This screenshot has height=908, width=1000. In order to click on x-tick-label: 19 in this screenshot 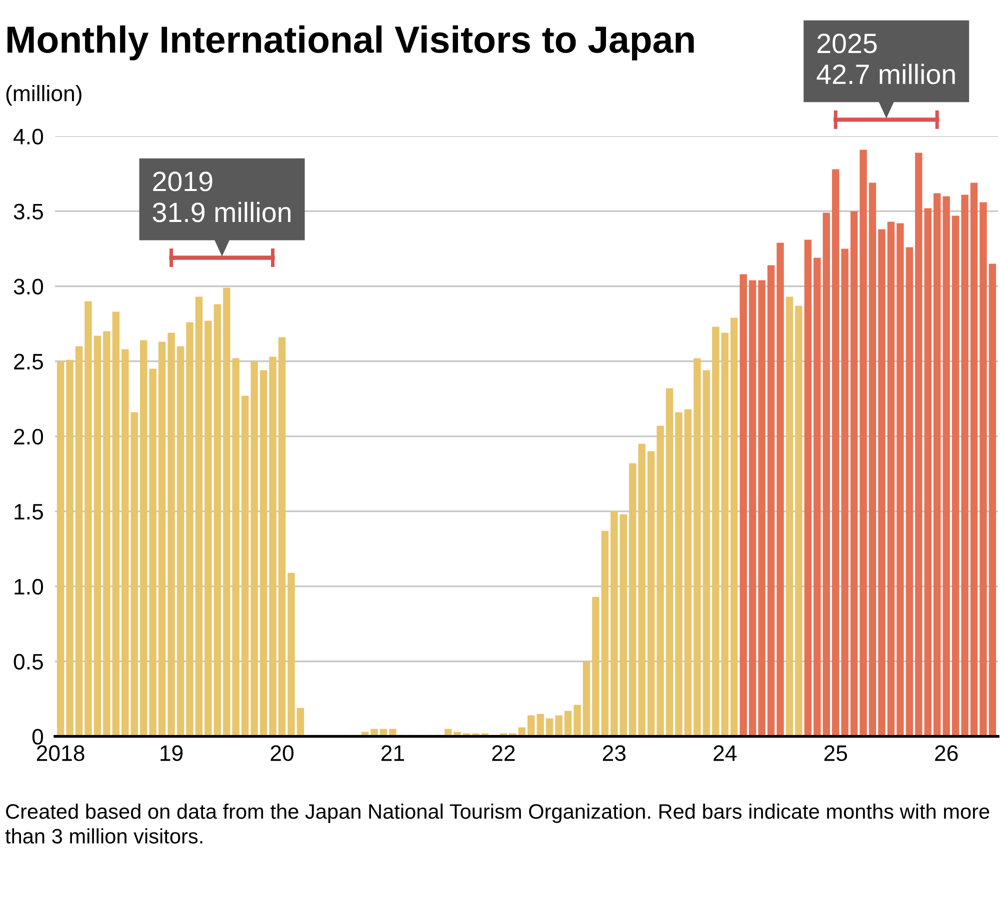, I will do `click(171, 753)`.